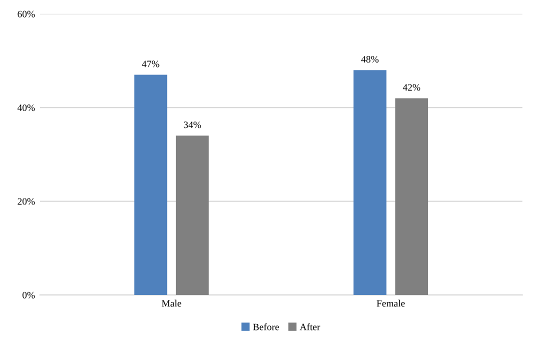  What do you see at coordinates (370, 59) in the screenshot?
I see `data-label: 48%` at bounding box center [370, 59].